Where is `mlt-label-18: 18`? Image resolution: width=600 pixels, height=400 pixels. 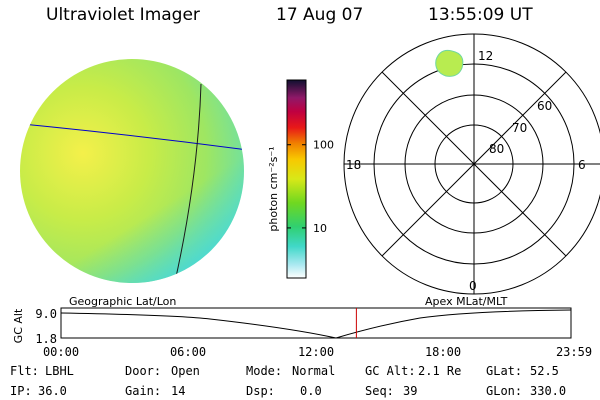
mlt-label-18: 18 is located at coordinates (353, 165).